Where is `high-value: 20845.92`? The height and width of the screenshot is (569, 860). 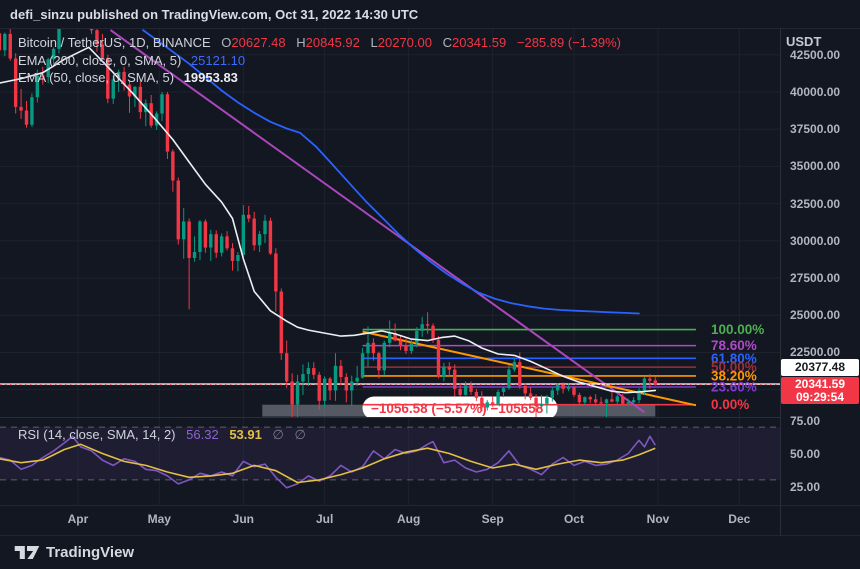
high-value: 20845.92 is located at coordinates (332, 42).